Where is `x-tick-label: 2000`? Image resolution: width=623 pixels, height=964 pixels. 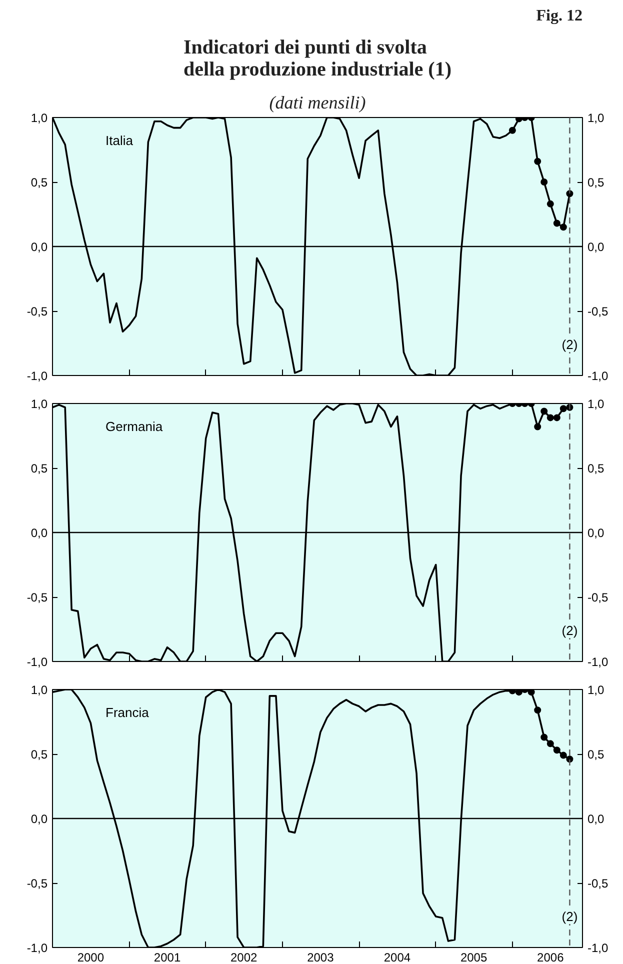
x-tick-label: 2000 is located at coordinates (90, 957).